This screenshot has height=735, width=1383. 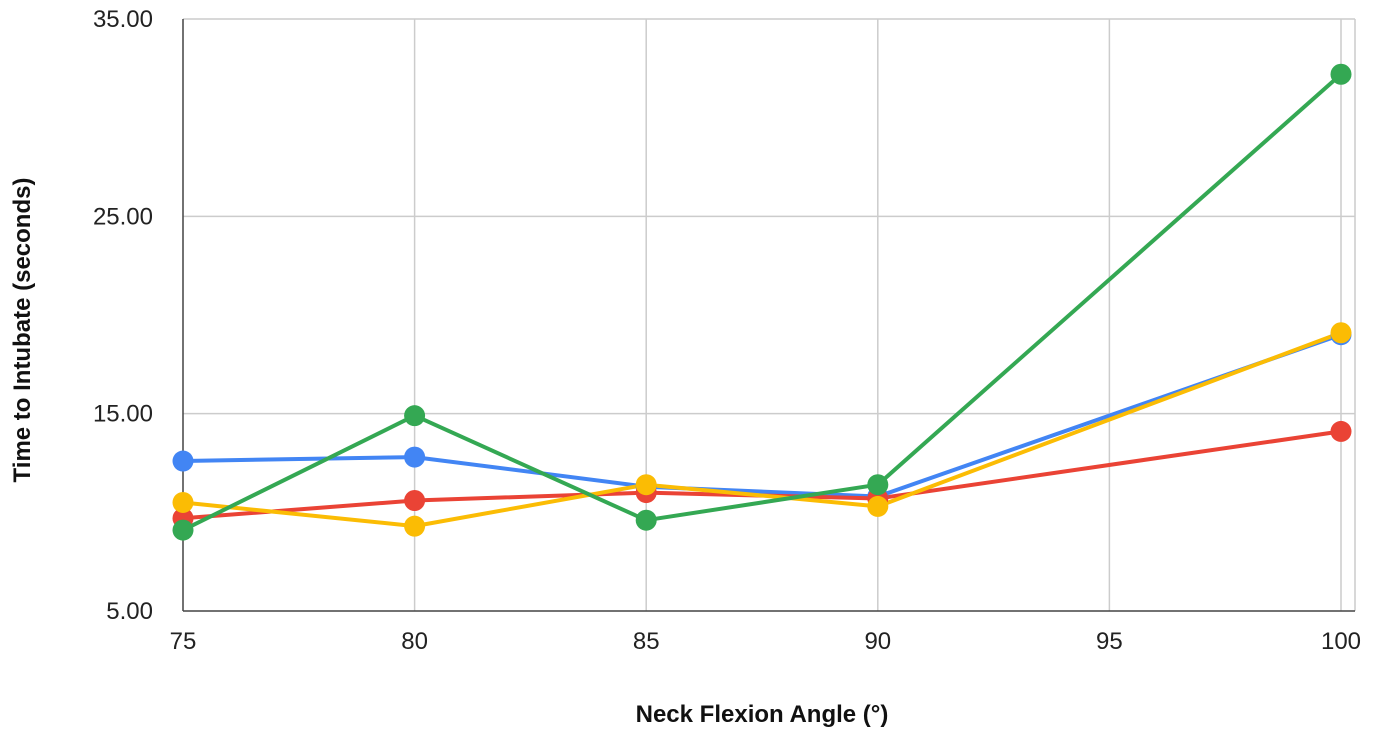 I want to click on x-tick-label: 85, so click(x=646, y=641).